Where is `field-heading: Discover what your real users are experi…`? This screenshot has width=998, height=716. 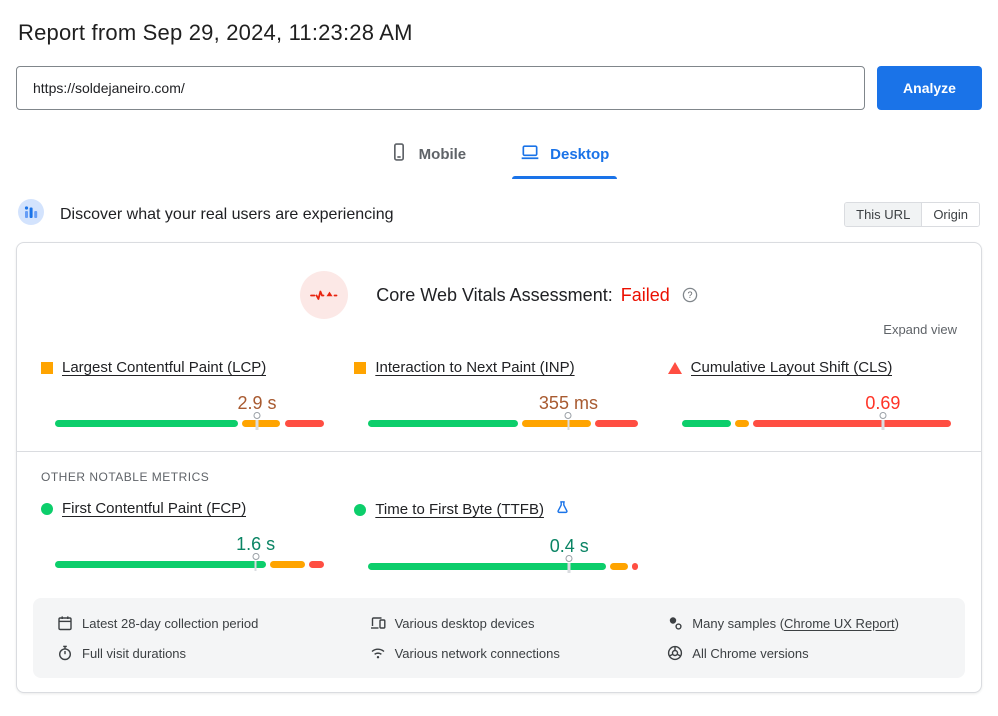
field-heading: Discover what your real users are experi… is located at coordinates (227, 214).